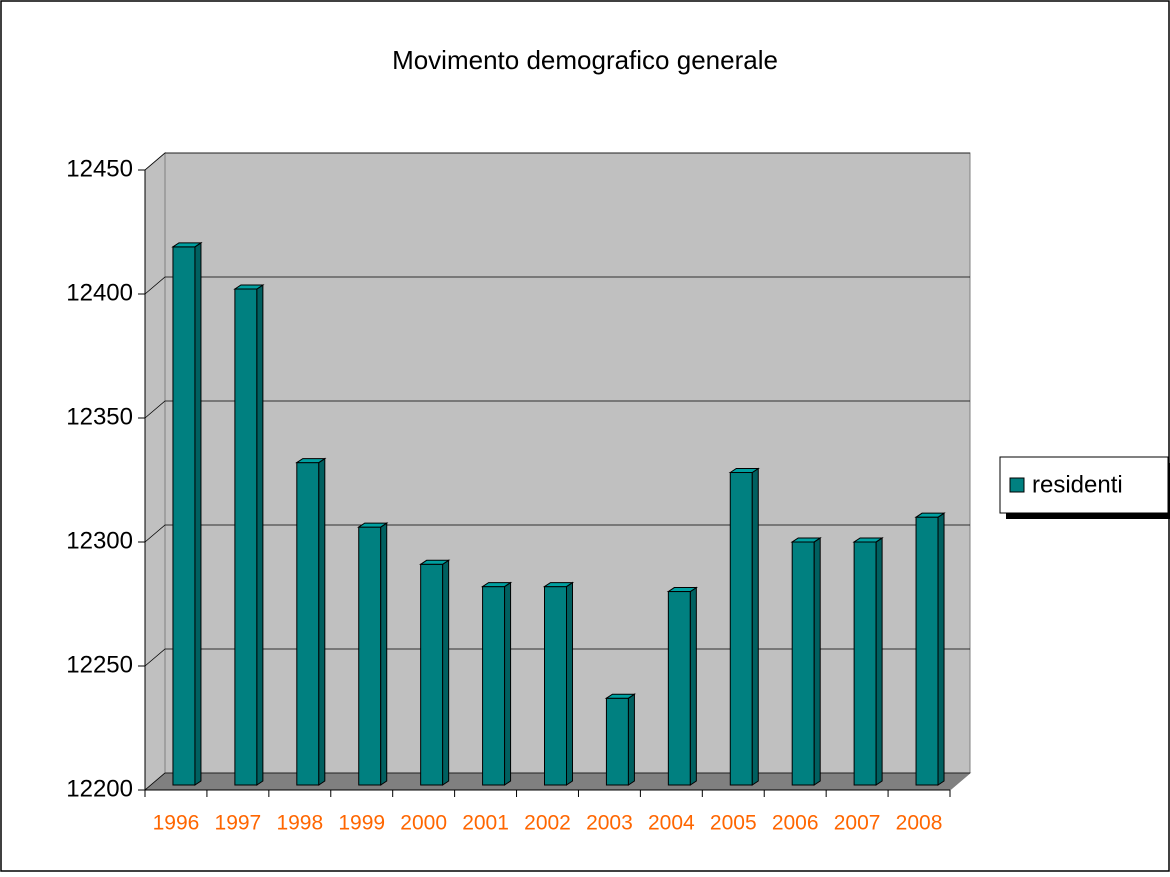 This screenshot has height=877, width=1170. What do you see at coordinates (547, 823) in the screenshot?
I see `x-tick-label: 2002` at bounding box center [547, 823].